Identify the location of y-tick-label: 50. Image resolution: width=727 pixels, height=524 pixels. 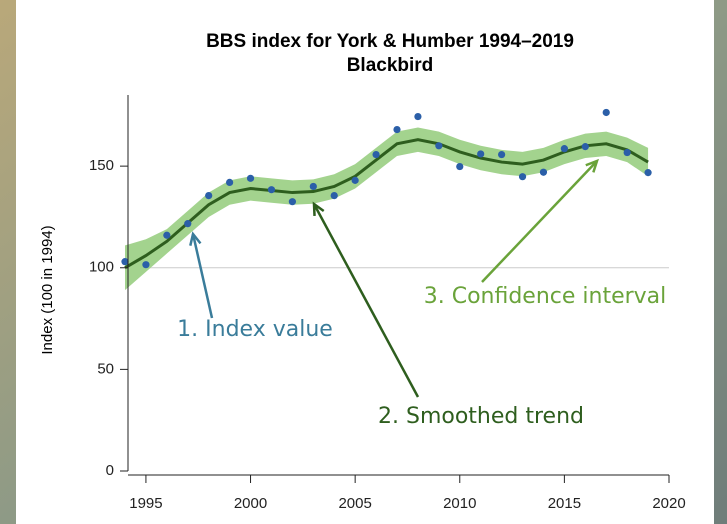
(105, 368).